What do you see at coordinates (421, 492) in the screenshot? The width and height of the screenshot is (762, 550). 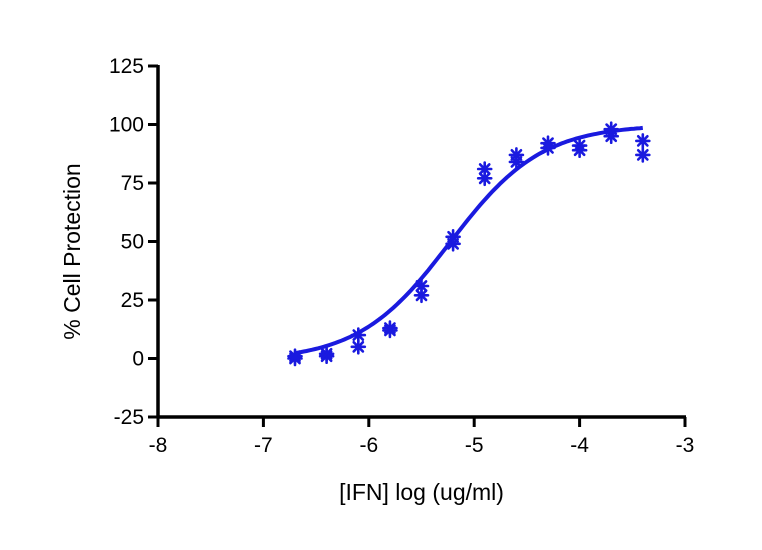 I see `x-axis-title: [IFN] log (ug/ml)` at bounding box center [421, 492].